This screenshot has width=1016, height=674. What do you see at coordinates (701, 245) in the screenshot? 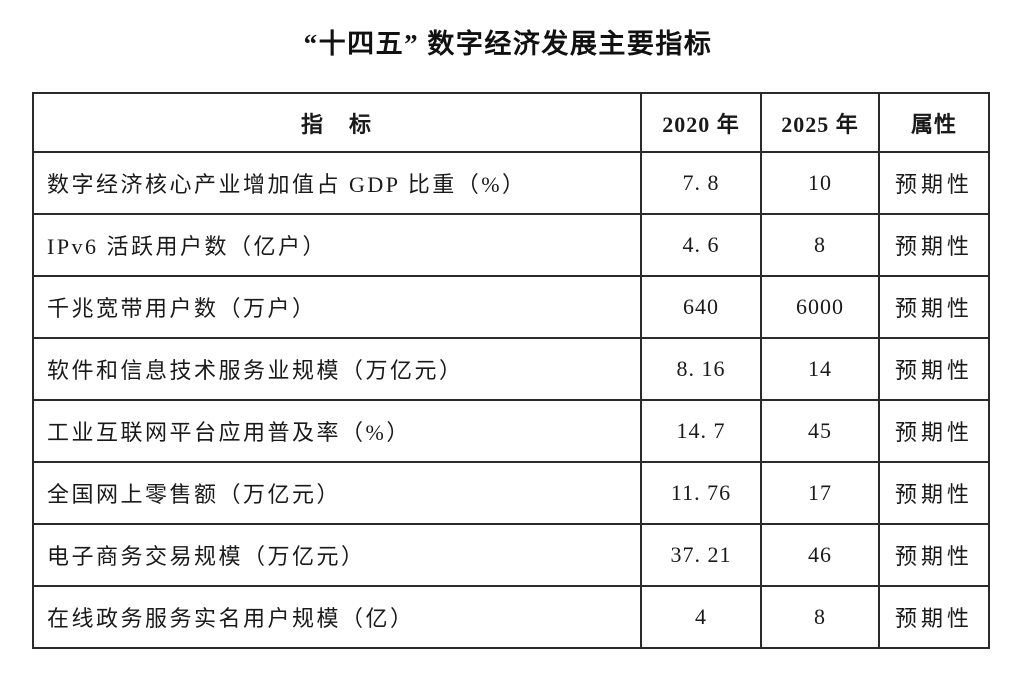
I see `value-2020-cell: 4. 6` at bounding box center [701, 245].